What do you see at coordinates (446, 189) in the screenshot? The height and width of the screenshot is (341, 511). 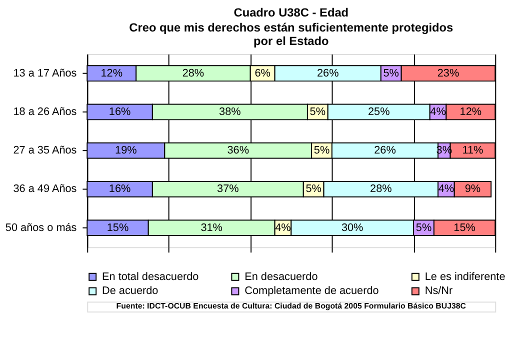 I see `data-label: 4%` at bounding box center [446, 189].